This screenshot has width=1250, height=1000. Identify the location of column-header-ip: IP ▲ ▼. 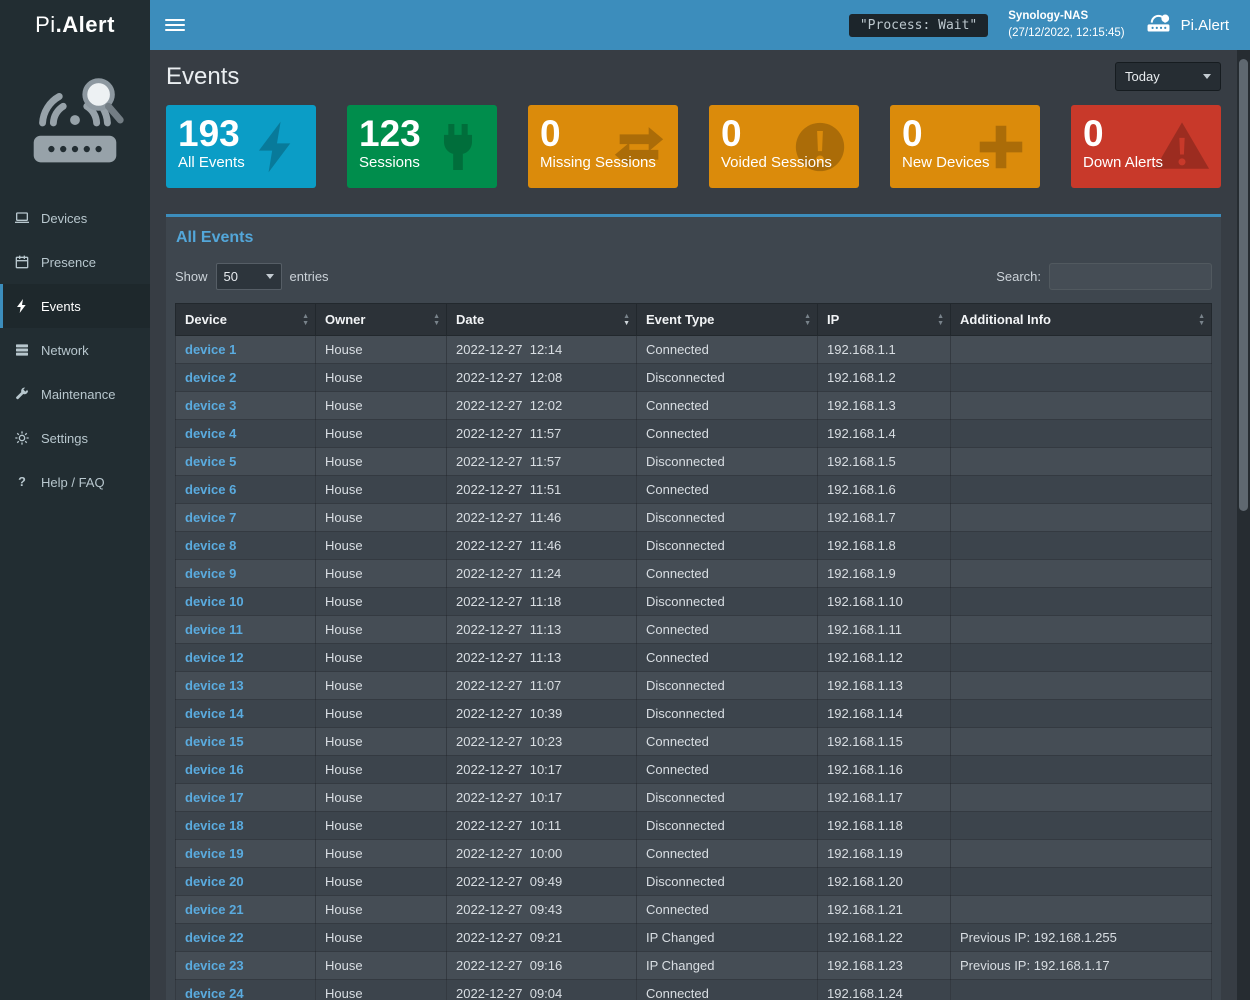
(884, 319).